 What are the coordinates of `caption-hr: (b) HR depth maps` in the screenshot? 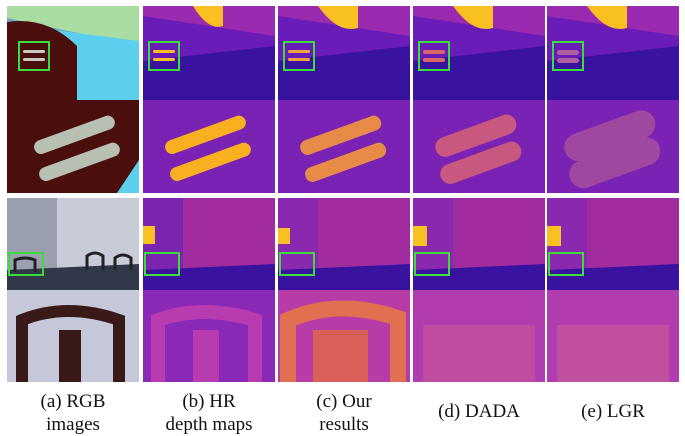 It's located at (209, 413).